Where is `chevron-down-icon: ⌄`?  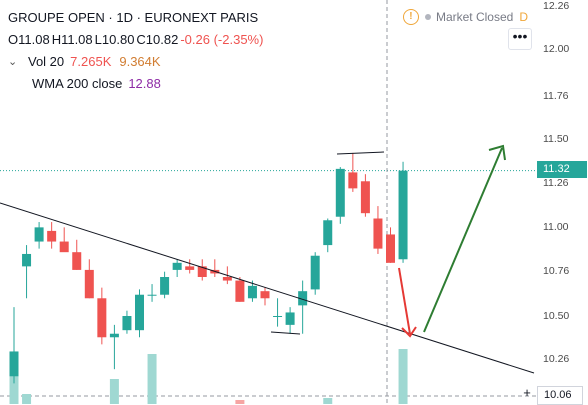 chevron-down-icon: ⌄ is located at coordinates (13, 61).